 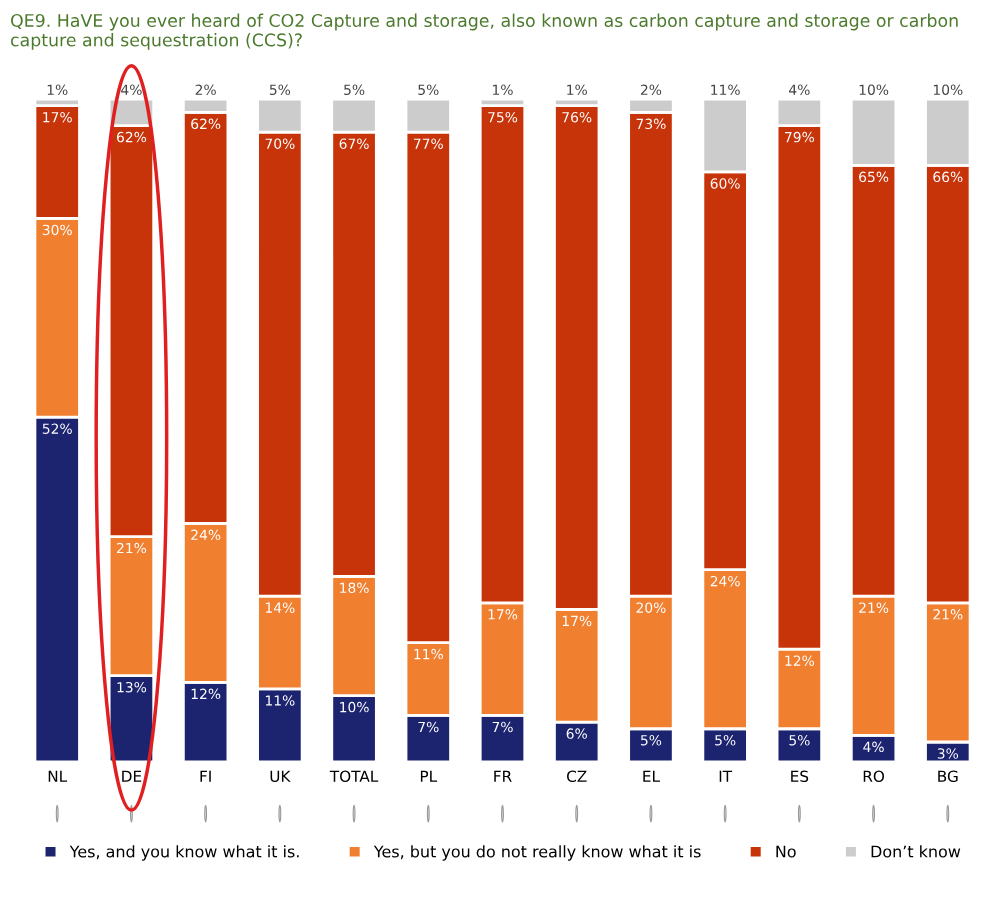 I want to click on legend-label: Yes, and you know what it is., so click(x=184, y=853).